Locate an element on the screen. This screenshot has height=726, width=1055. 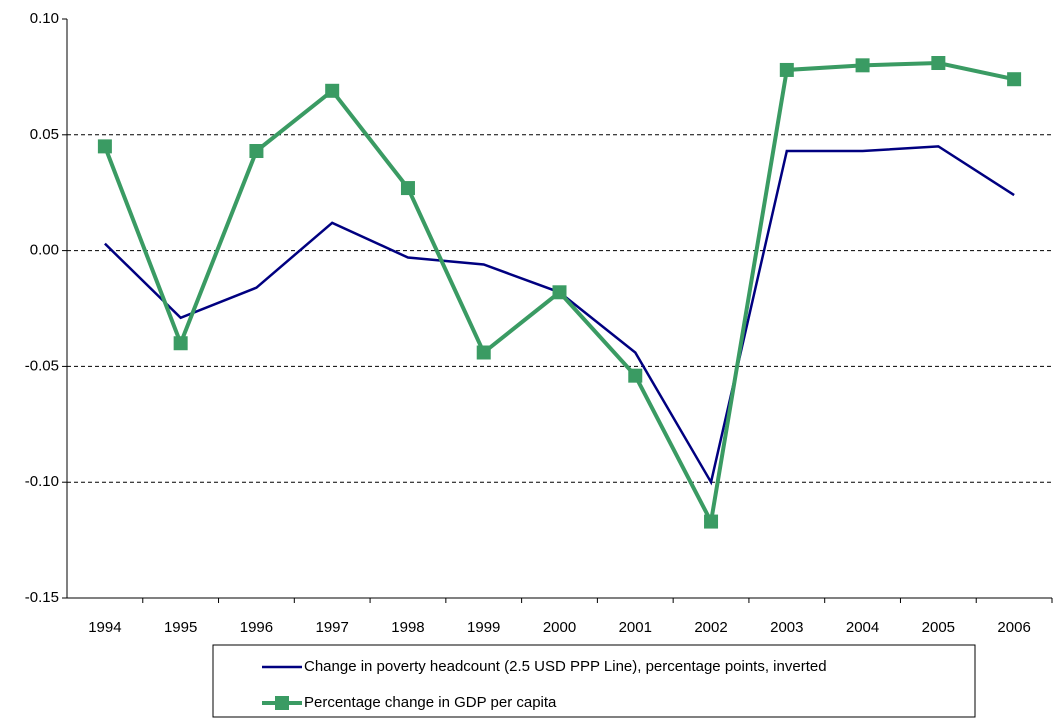
x-tick-label: 2004 is located at coordinates (862, 627).